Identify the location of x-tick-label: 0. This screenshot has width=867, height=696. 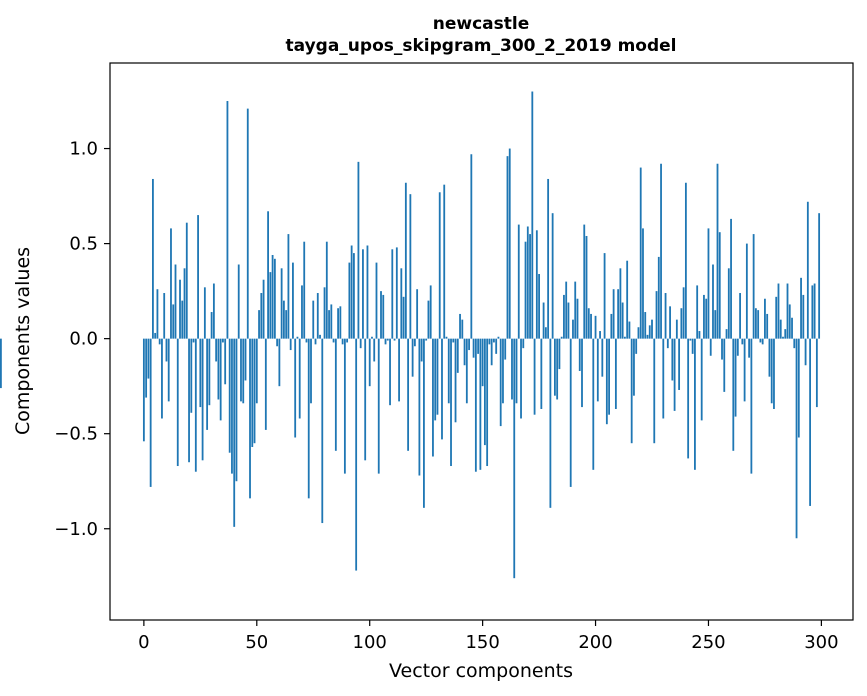
(143, 642).